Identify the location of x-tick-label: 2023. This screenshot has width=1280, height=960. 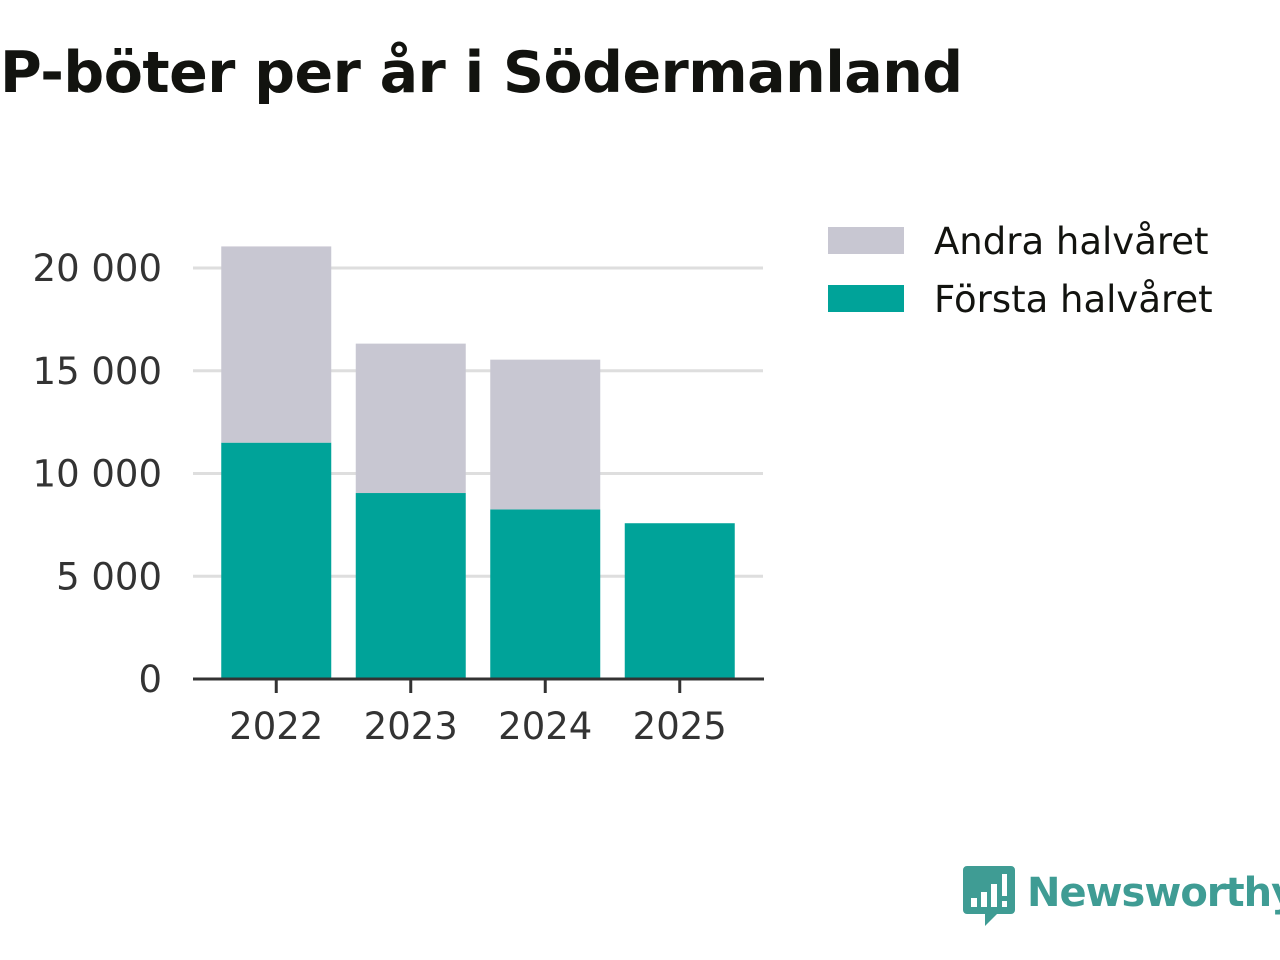
(411, 726).